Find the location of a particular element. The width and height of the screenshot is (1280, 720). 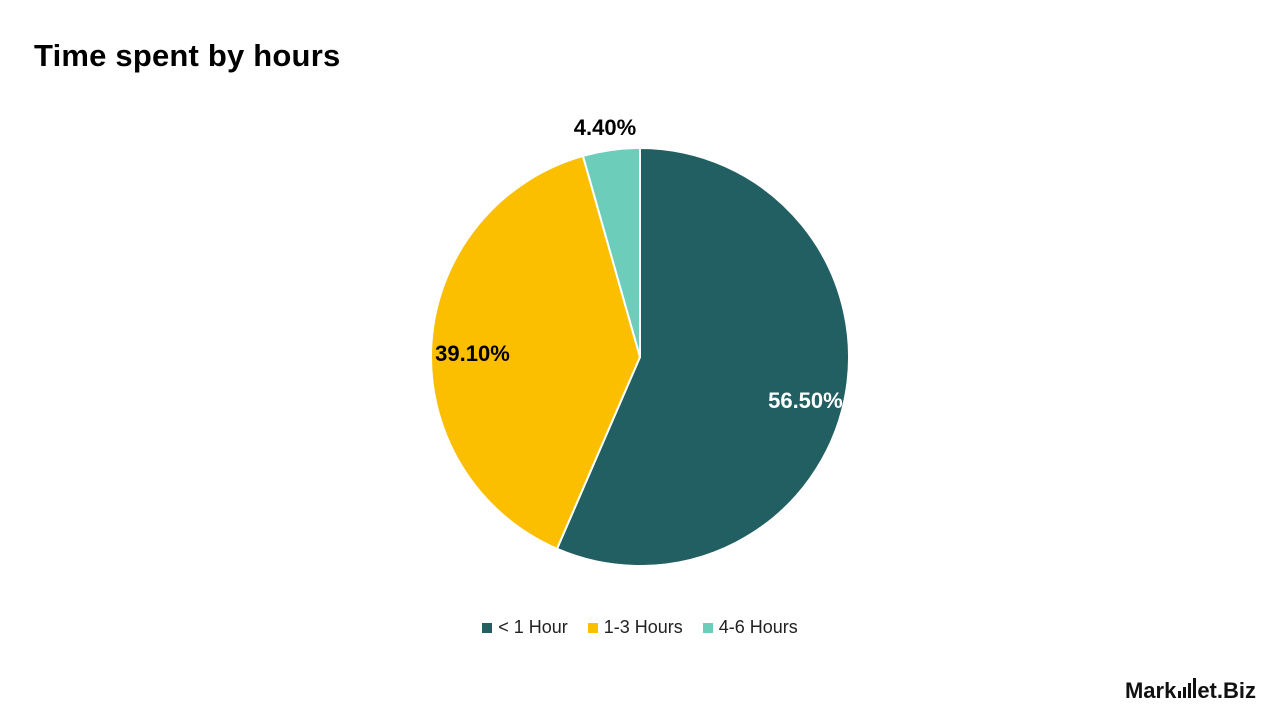

data-label-4-6-hours: 4.40% is located at coordinates (605, 127).